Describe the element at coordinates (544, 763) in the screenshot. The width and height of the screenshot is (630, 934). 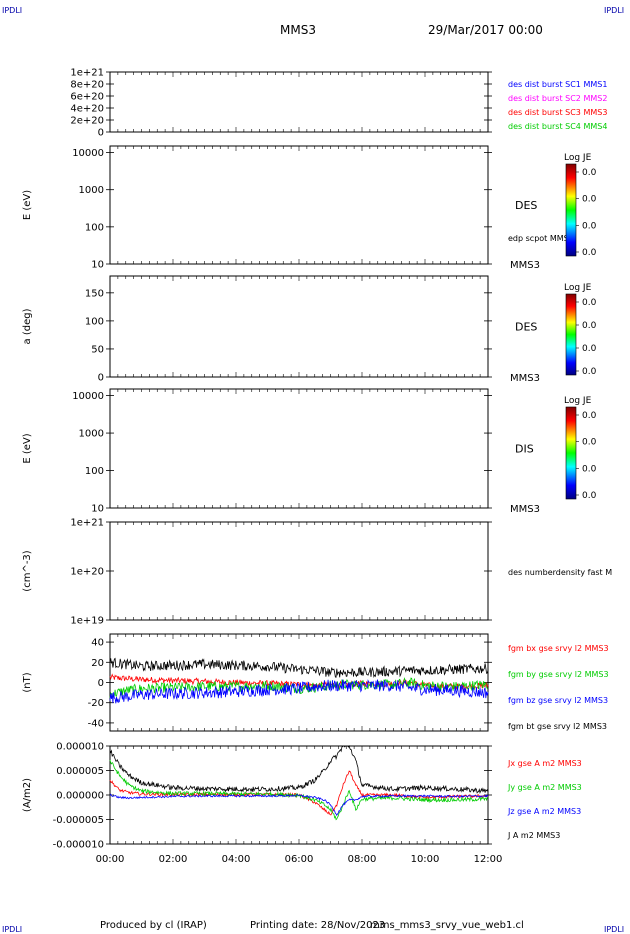
I see `legend-entry: Jx gse A m2 MMS3` at that location.